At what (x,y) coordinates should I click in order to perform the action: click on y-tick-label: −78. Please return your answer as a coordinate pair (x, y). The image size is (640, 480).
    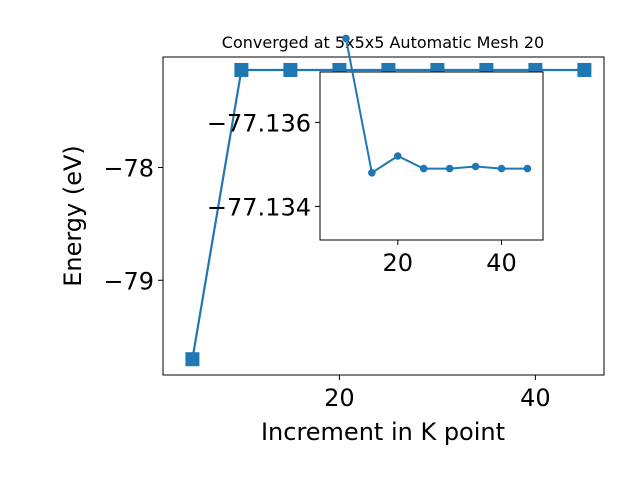
    Looking at the image, I should click on (128, 169).